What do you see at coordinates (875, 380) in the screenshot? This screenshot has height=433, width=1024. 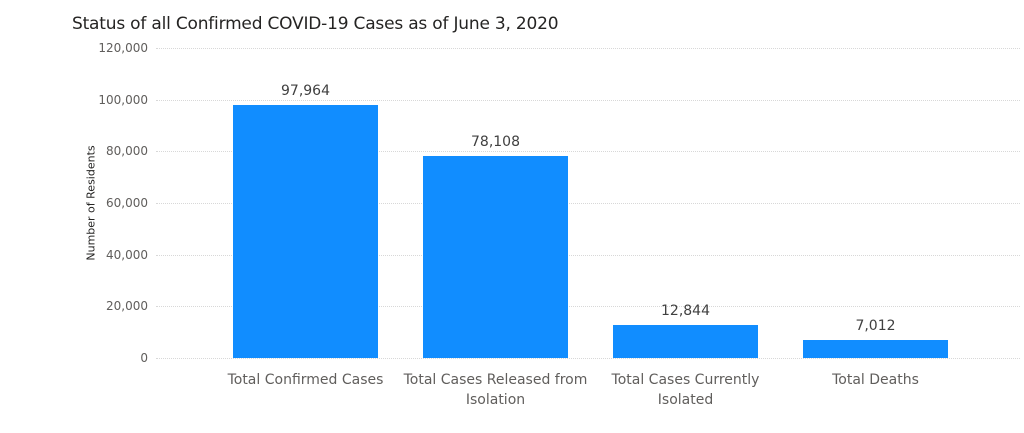 I see `x-tick-label: Total Deaths` at bounding box center [875, 380].